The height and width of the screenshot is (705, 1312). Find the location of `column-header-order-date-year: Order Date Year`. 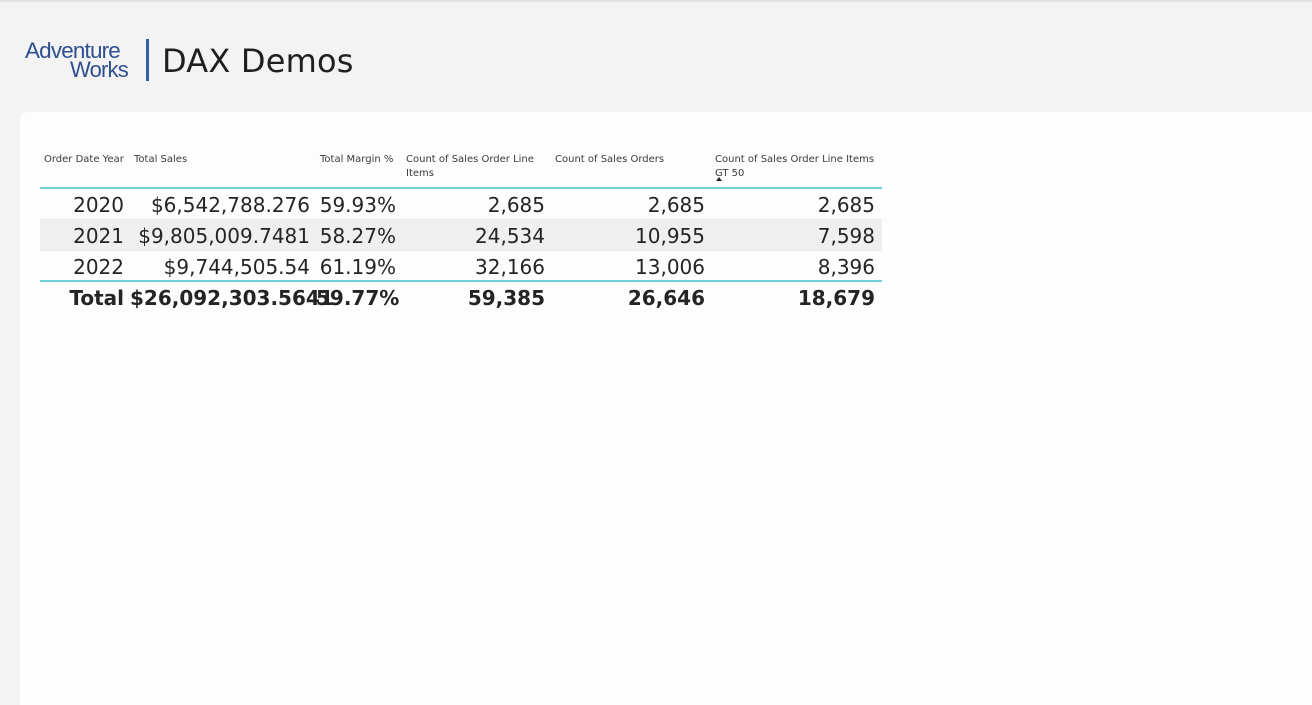

column-header-order-date-year: Order Date Year is located at coordinates (84, 159).